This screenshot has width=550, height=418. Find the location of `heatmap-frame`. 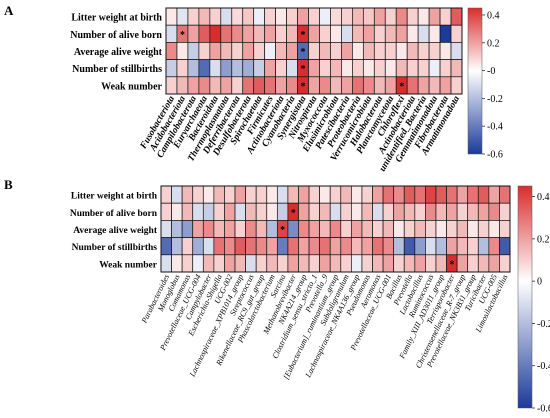

heatmap-frame is located at coordinates (314, 51).